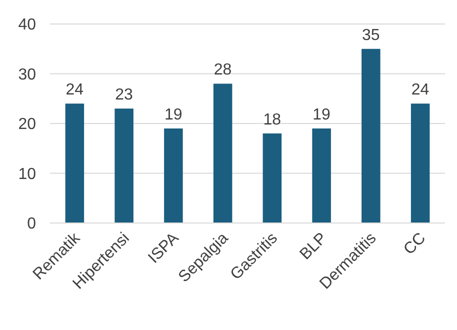  What do you see at coordinates (27, 25) in the screenshot?
I see `y-tick-label: 40` at bounding box center [27, 25].